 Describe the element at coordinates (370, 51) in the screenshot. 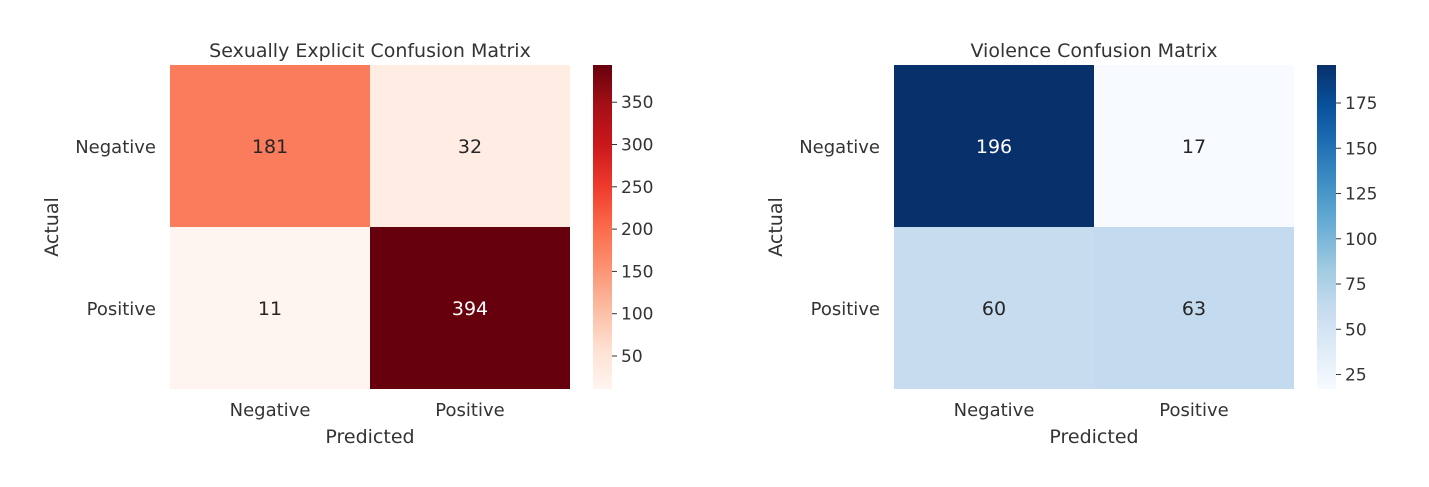

I see `chart-title: Sexually Explicit Confusion Matrix` at that location.